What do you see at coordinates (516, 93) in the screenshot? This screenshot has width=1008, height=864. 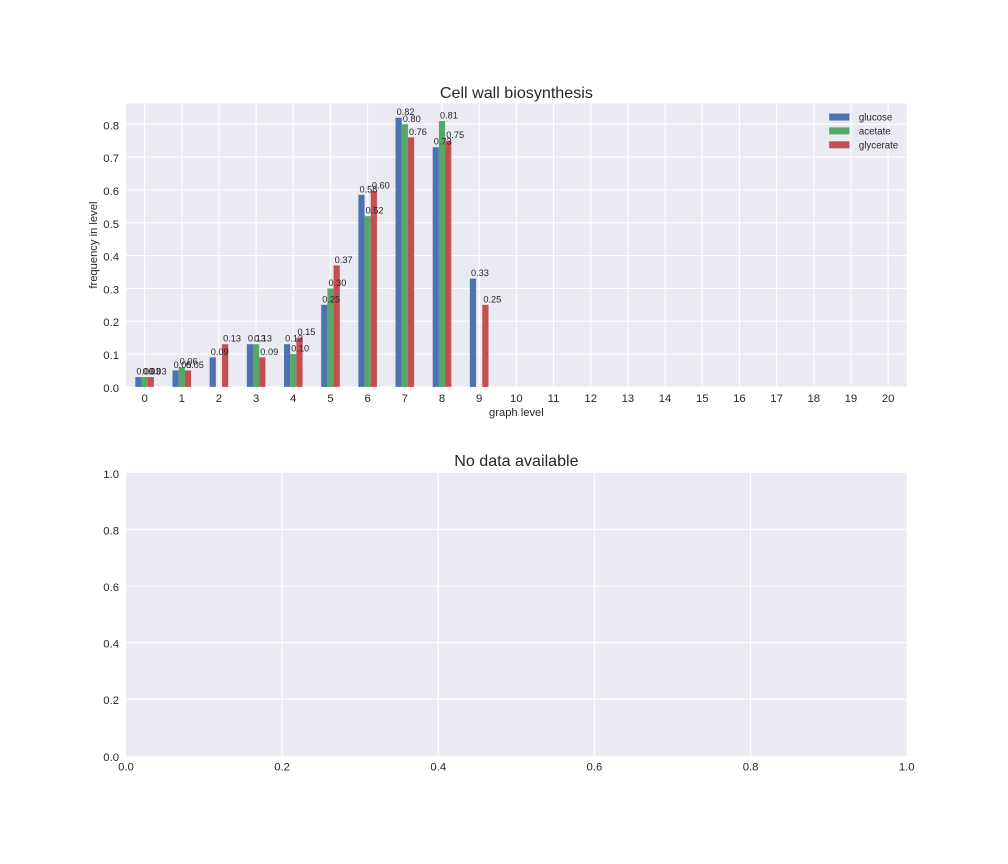 I see `svg-text: Cell wall biosynthesis` at bounding box center [516, 93].